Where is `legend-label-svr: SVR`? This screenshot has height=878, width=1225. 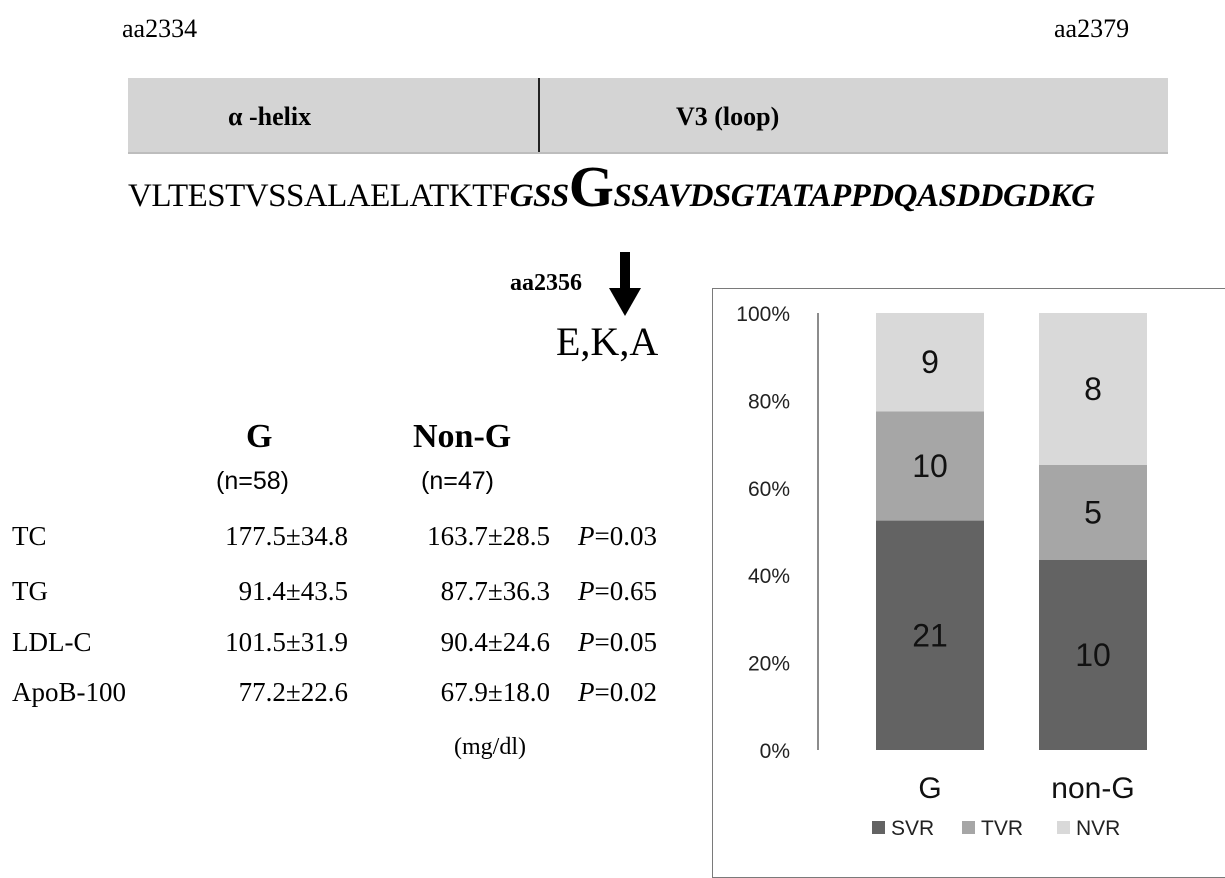
legend-label-svr: SVR is located at coordinates (912, 828).